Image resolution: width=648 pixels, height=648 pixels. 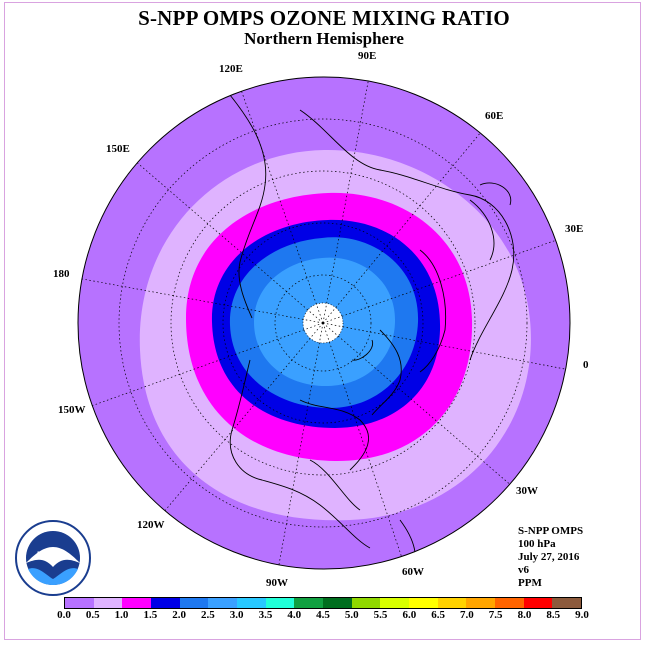 What do you see at coordinates (438, 615) in the screenshot?
I see `colorbar-tick-label: 6.5` at bounding box center [438, 615].